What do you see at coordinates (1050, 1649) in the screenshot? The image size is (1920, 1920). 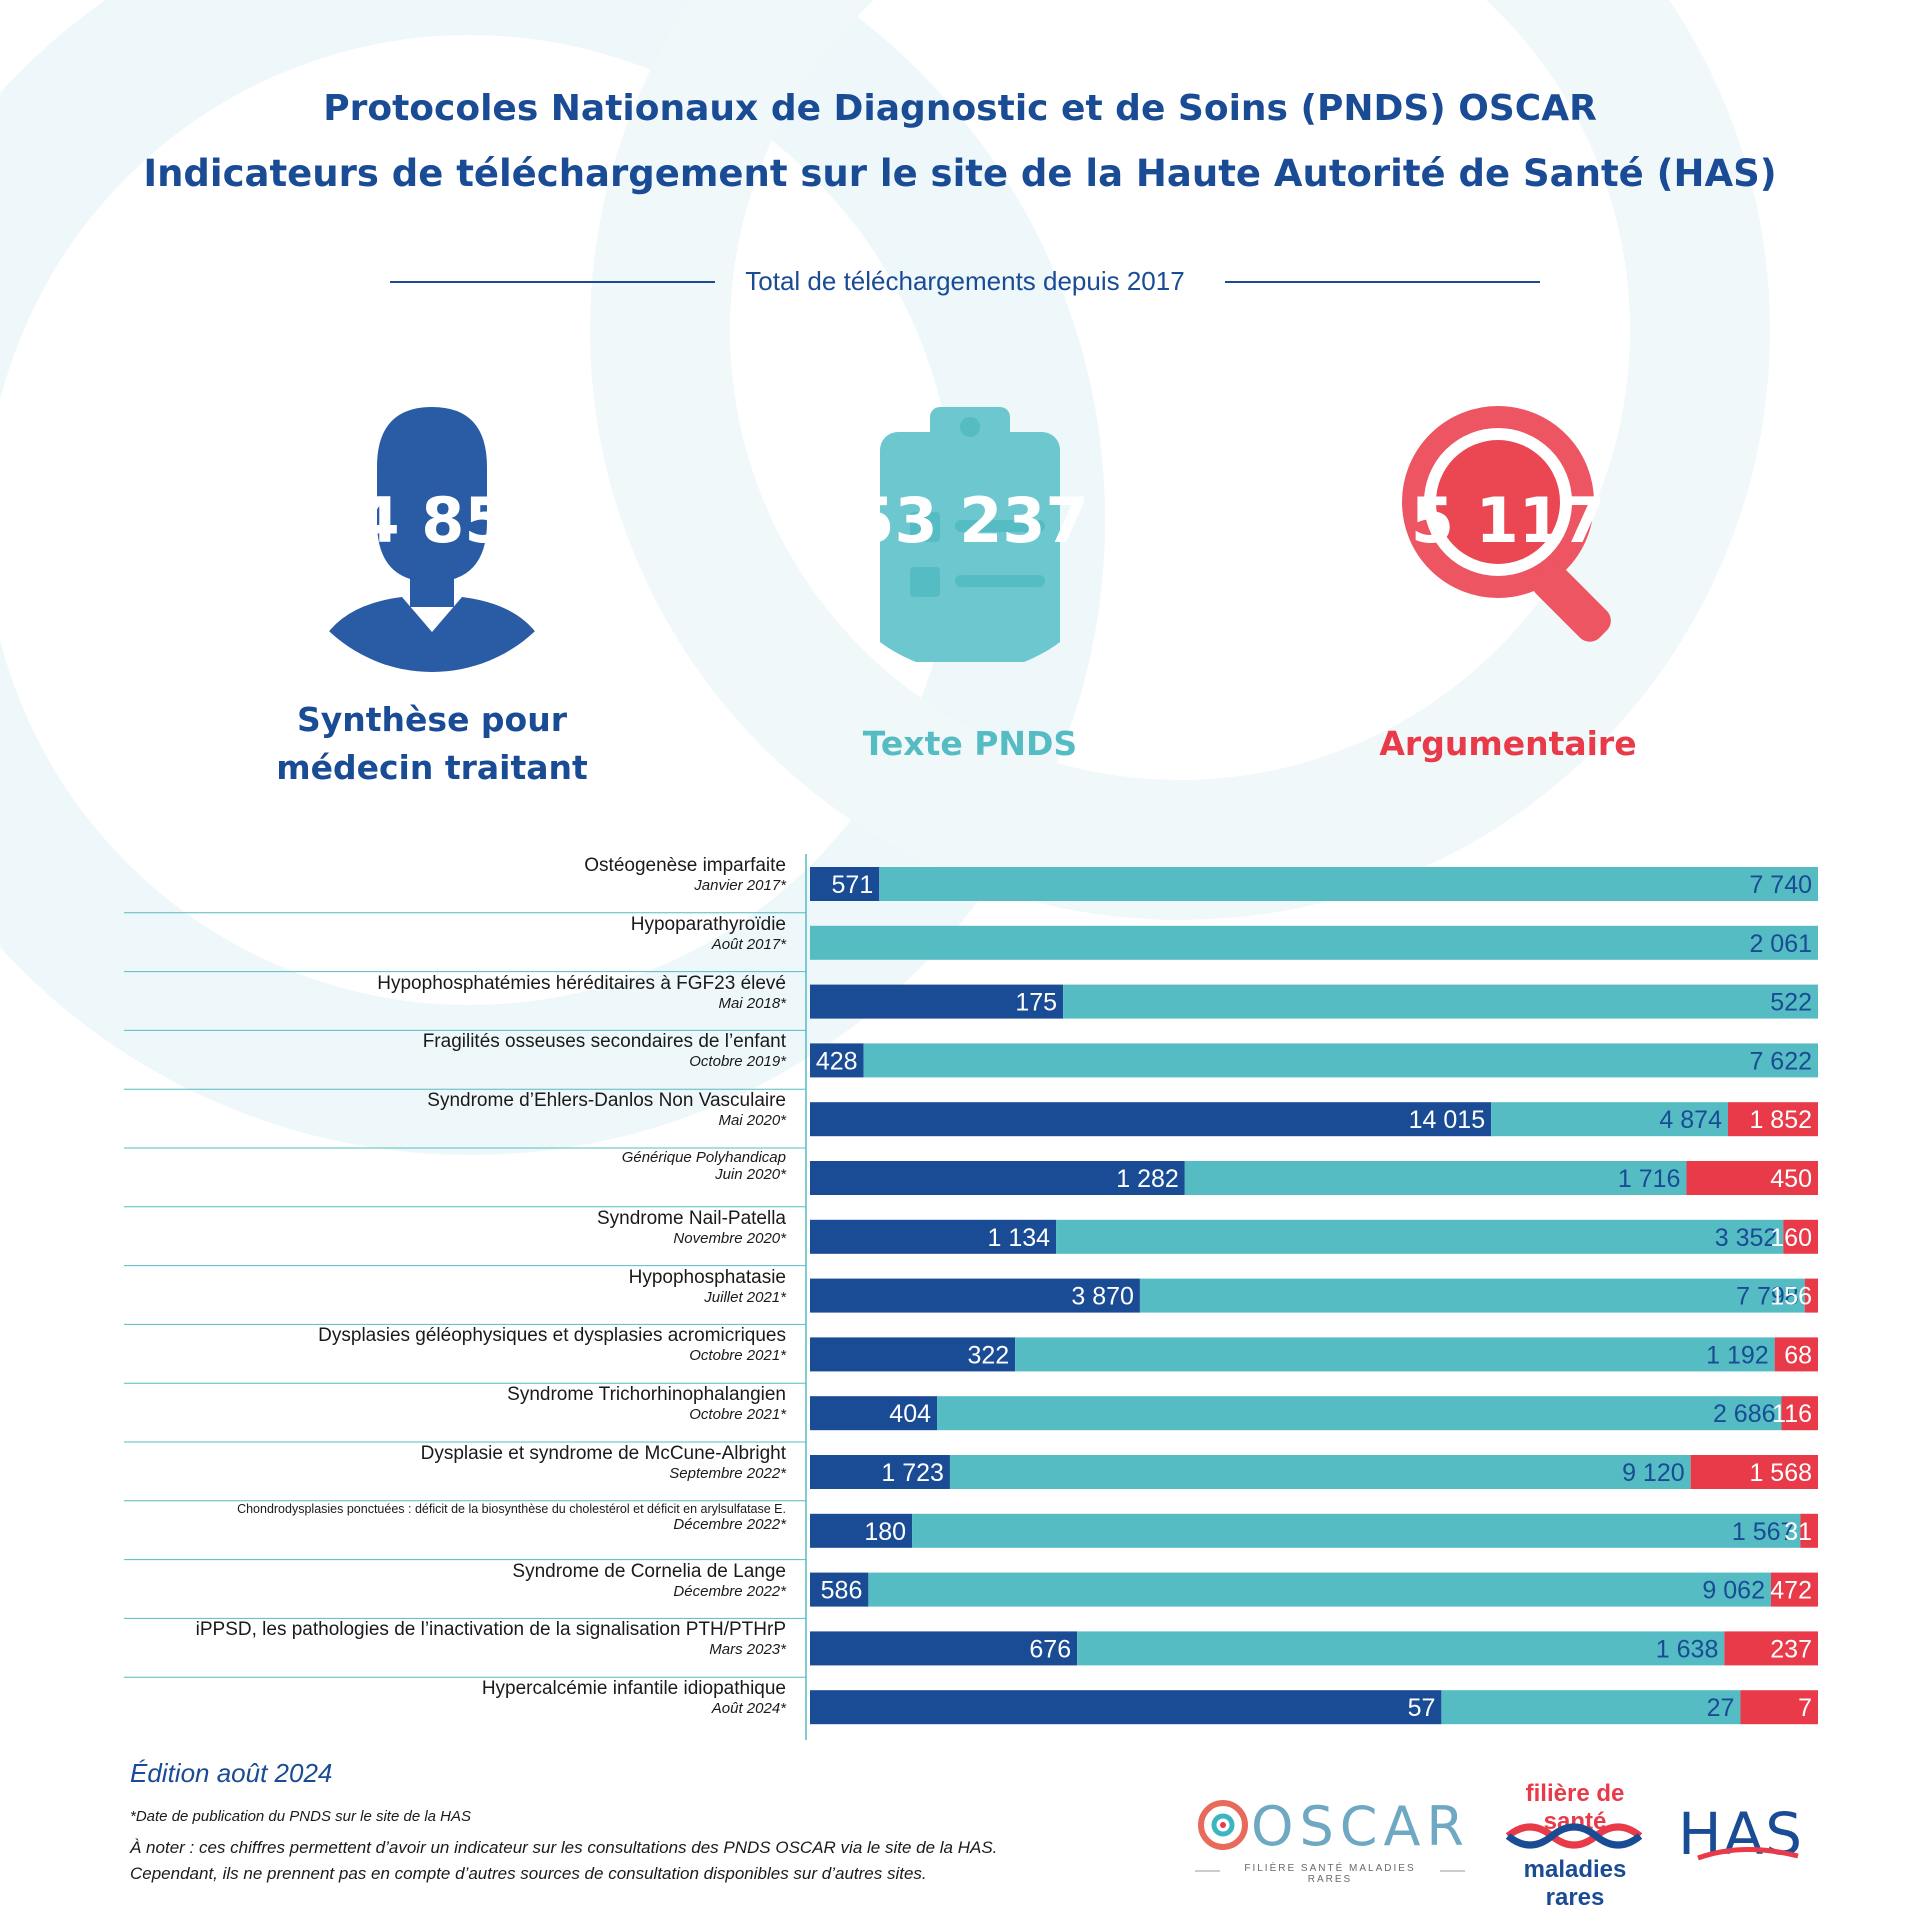 I see `bar-value-label: 676` at bounding box center [1050, 1649].